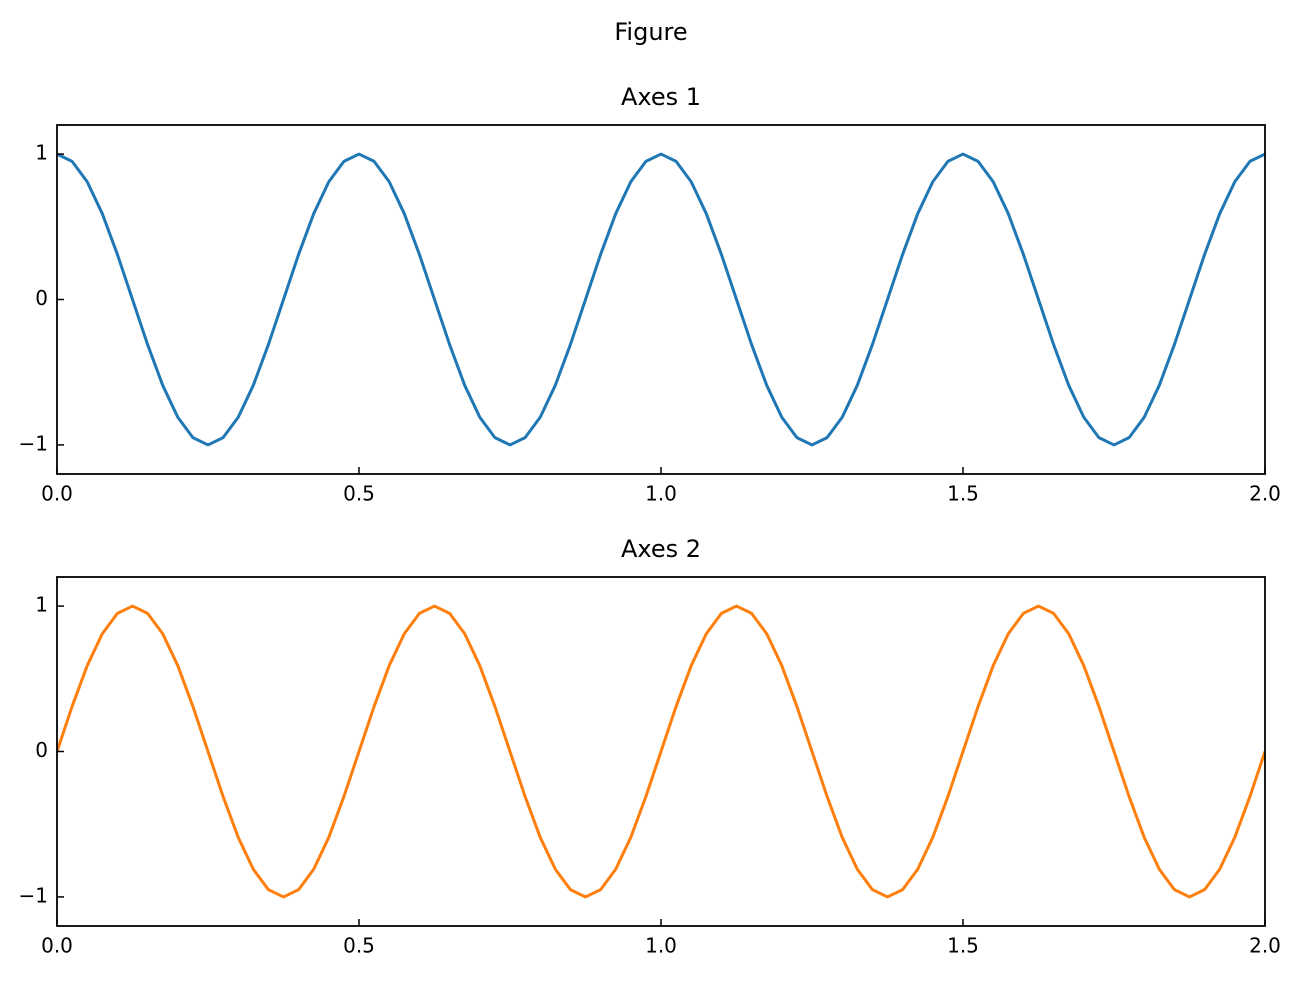 This screenshot has width=1303, height=983. What do you see at coordinates (650, 32) in the screenshot?
I see `figure-title: Figure` at bounding box center [650, 32].